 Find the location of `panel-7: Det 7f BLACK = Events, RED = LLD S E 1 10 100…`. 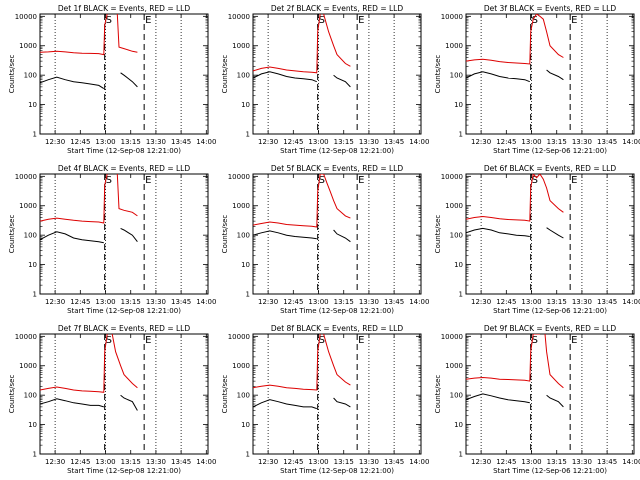

panel-7: Det 7f BLACK = Events, RED = LLD S E 1 10 100… is located at coordinates (112, 399).